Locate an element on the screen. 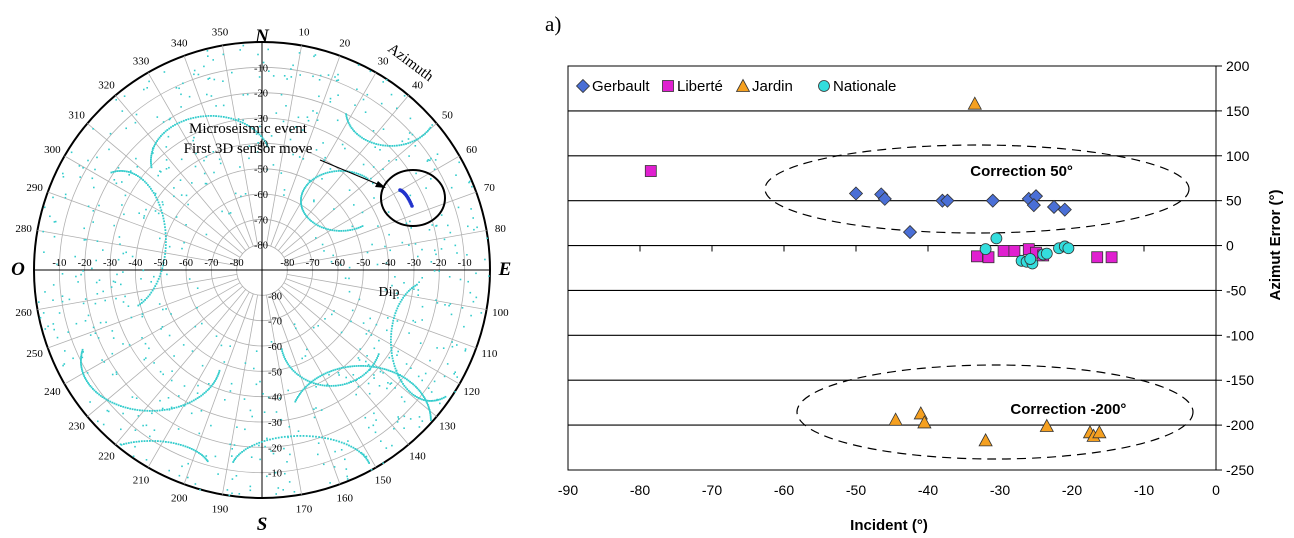 The image size is (1294, 538). x-tick-label: 0 is located at coordinates (1216, 490).